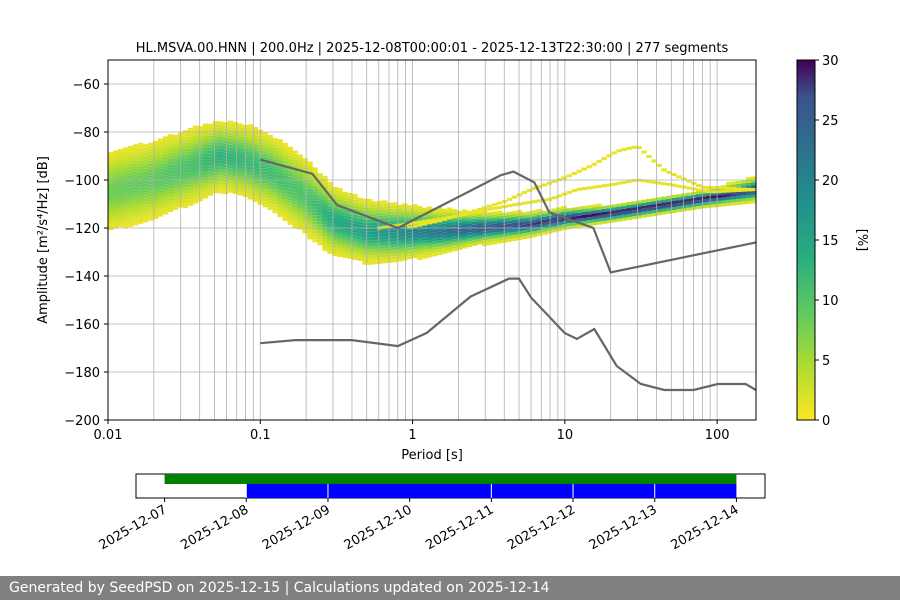 The image size is (900, 600). Describe the element at coordinates (82, 229) in the screenshot. I see `y-tick-label: −120` at that location.